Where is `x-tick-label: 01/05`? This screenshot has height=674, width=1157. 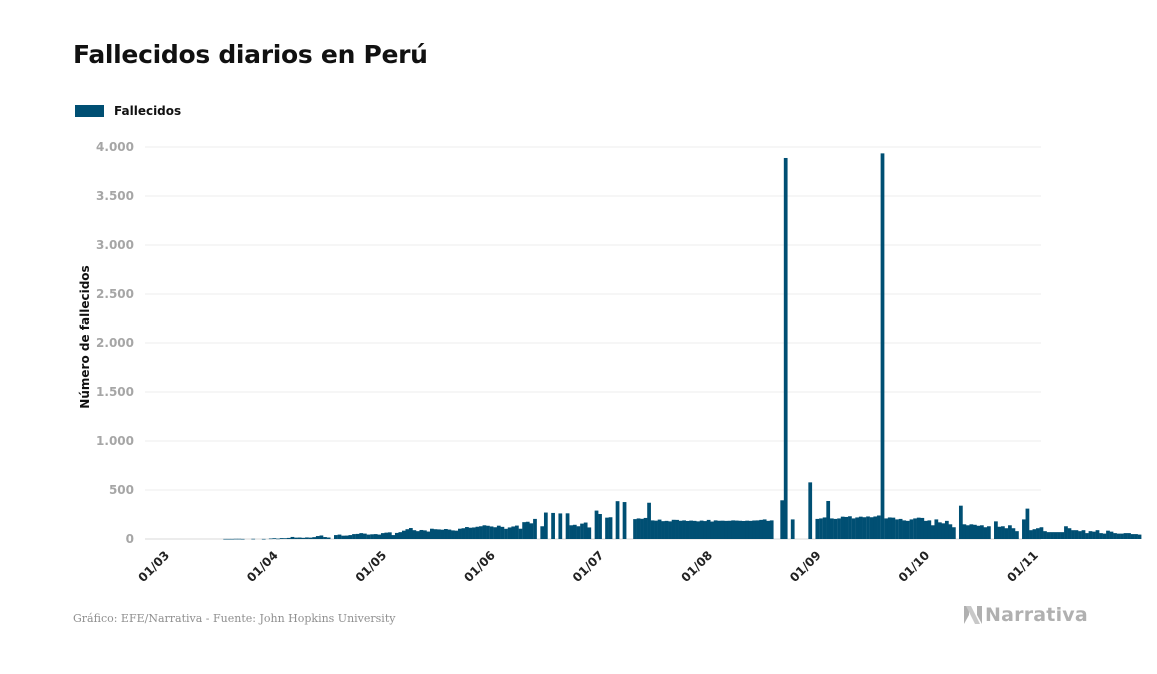
x-tick-label: 01/05 is located at coordinates (371, 566).